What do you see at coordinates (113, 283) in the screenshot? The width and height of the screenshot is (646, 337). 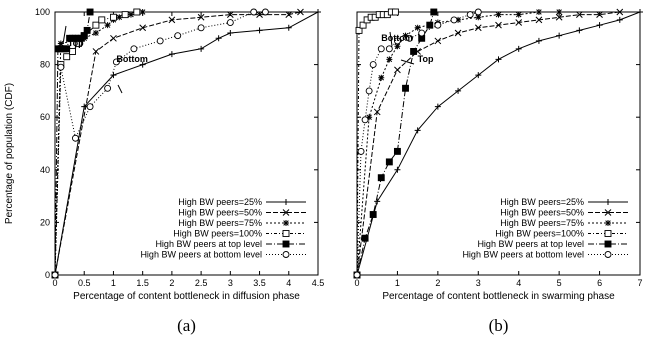 I see `x-tick-label: 1` at bounding box center [113, 283].